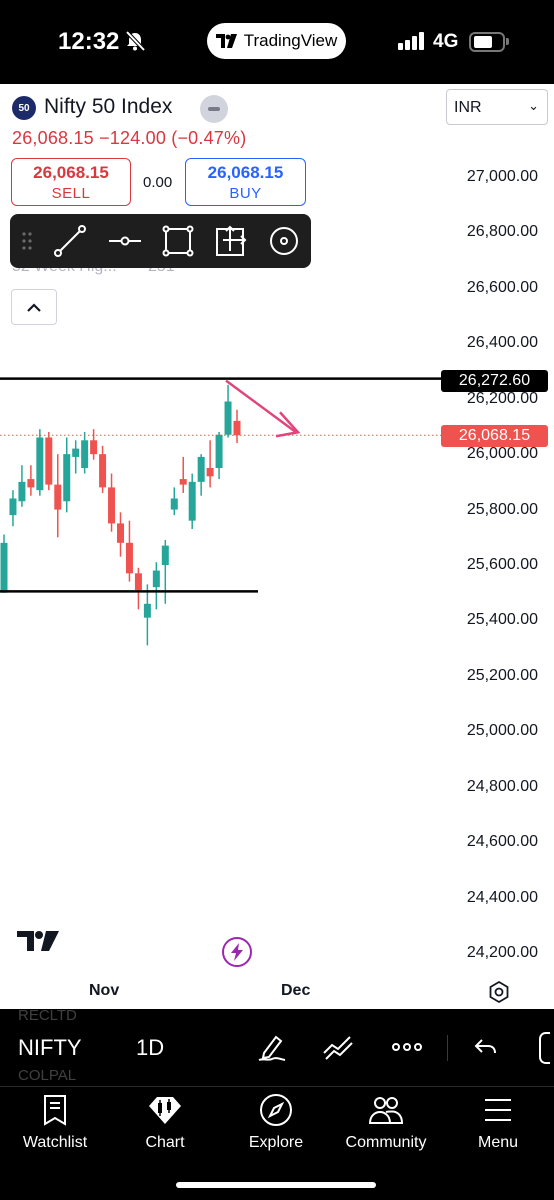 This screenshot has height=1200, width=554. Describe the element at coordinates (486, 1047) in the screenshot. I see `undo-icon` at that location.